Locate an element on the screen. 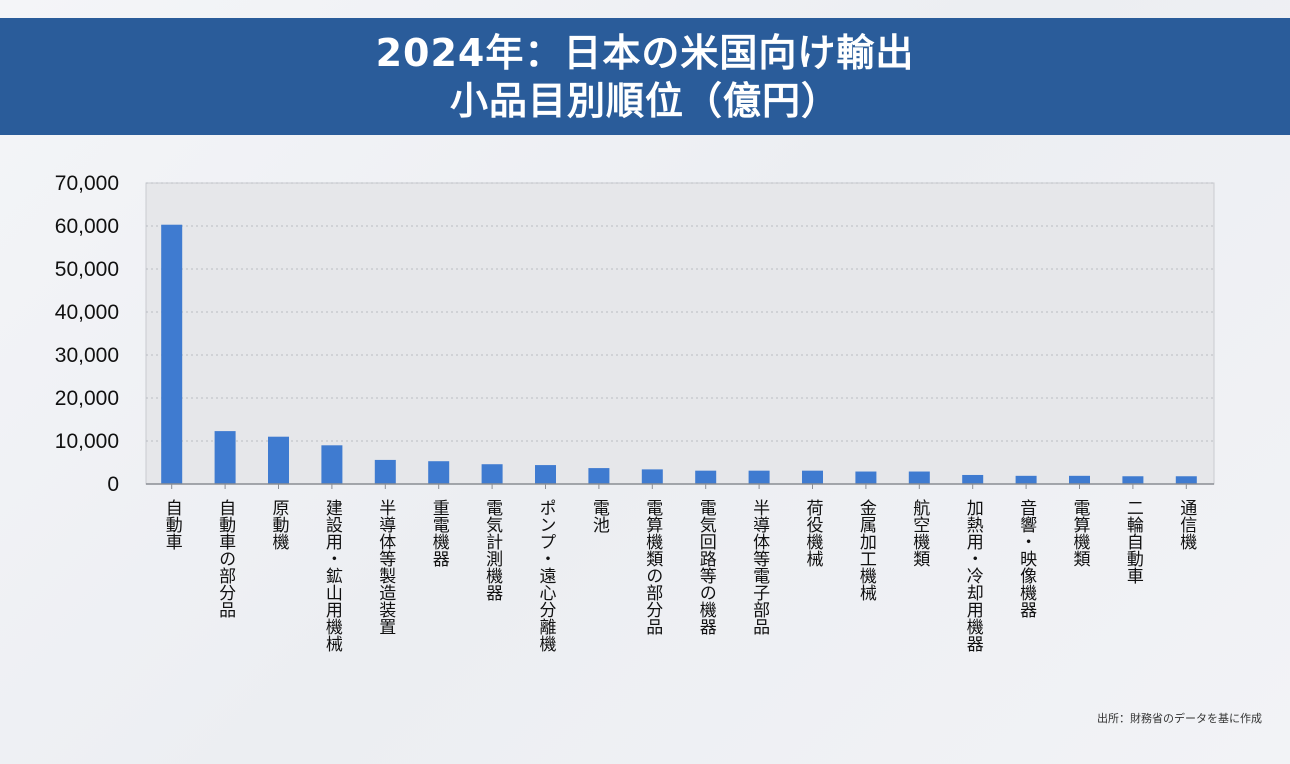  x-category-label: 音響・映像機器 is located at coordinates (1026, 558).